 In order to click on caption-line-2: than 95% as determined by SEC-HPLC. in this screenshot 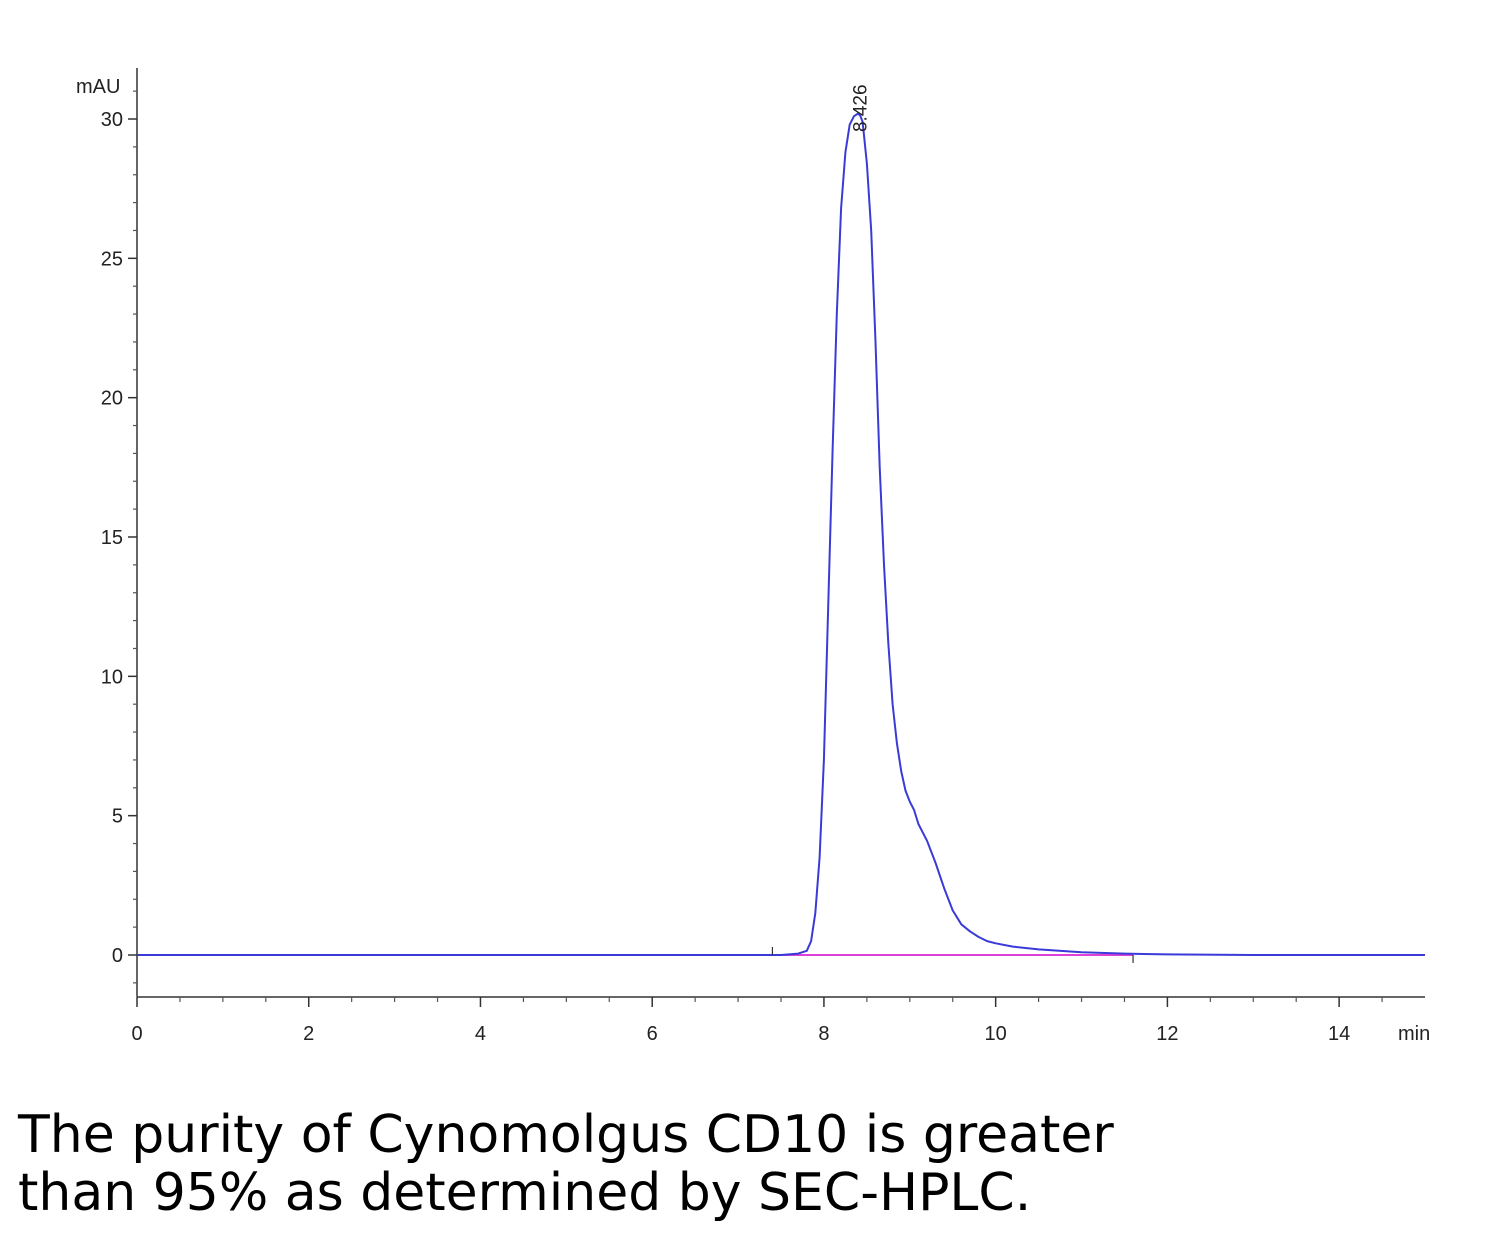, I will do `click(525, 1193)`.